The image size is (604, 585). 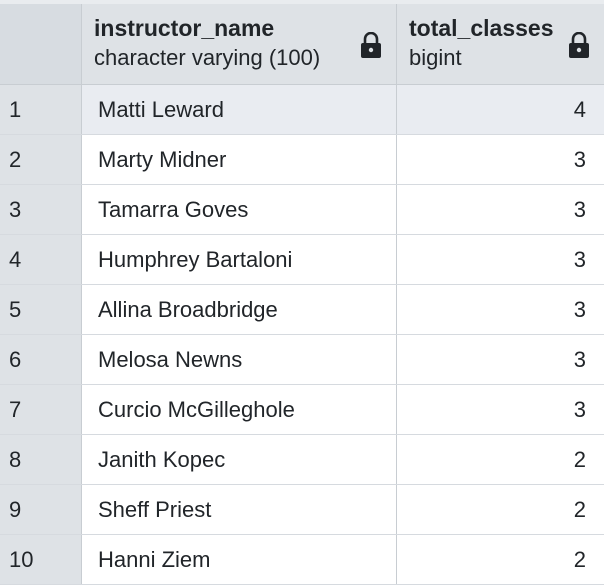 What do you see at coordinates (500, 109) in the screenshot?
I see `total-classes-cell: 4` at bounding box center [500, 109].